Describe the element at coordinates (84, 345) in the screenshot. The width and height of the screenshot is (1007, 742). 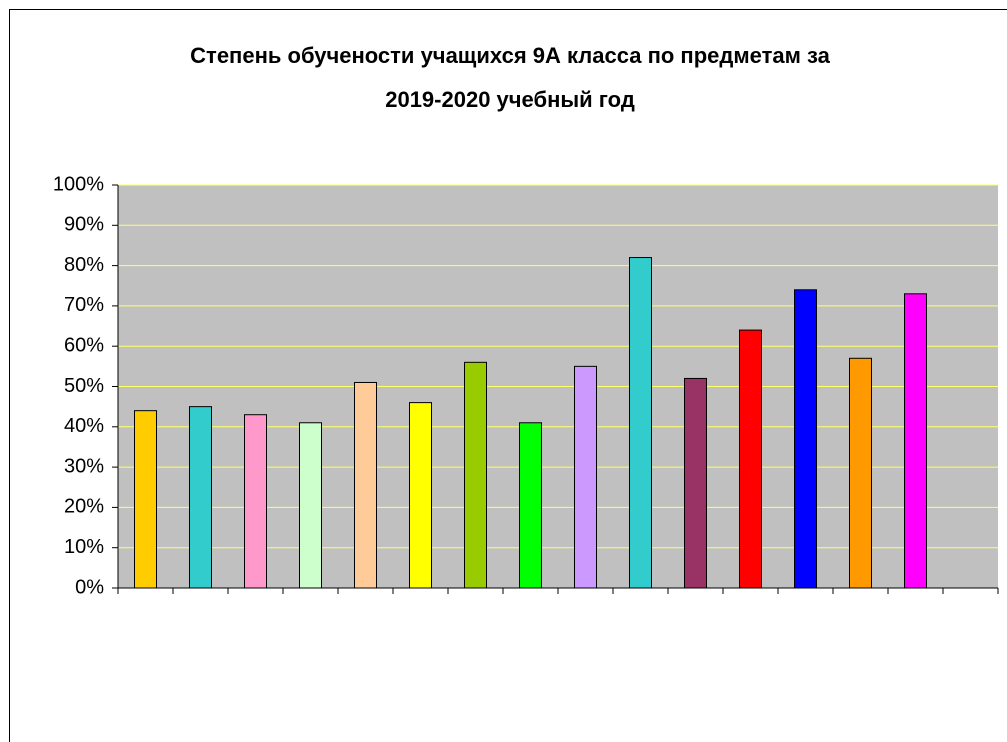
I see `y-tick-label: 60%` at that location.